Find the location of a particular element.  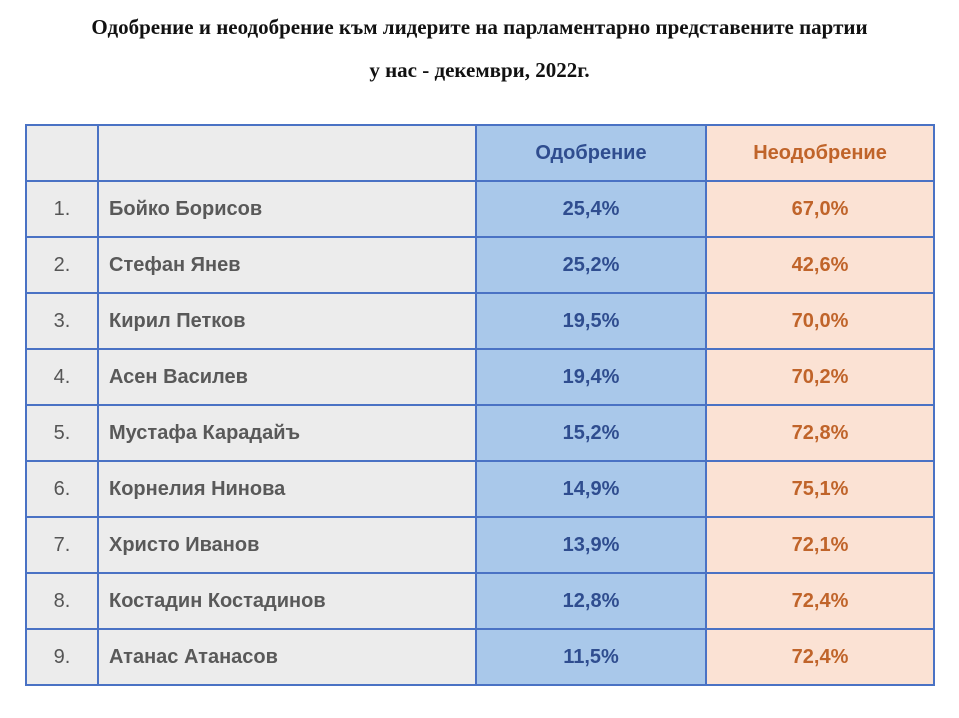

disapproval-cell: 67,0% is located at coordinates (820, 209).